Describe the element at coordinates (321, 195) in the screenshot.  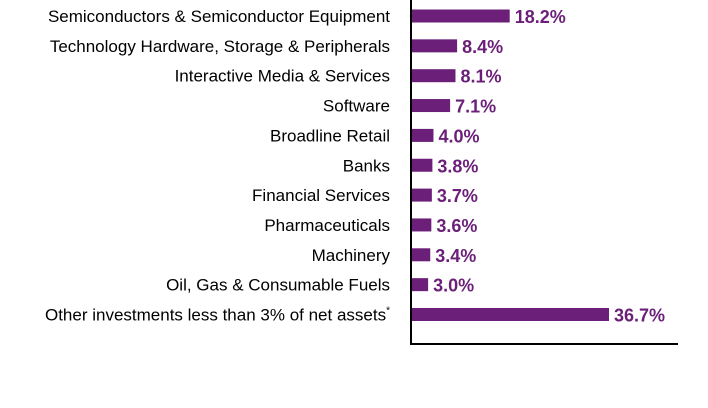
I see `category-label-financial-services: Financial Services` at that location.